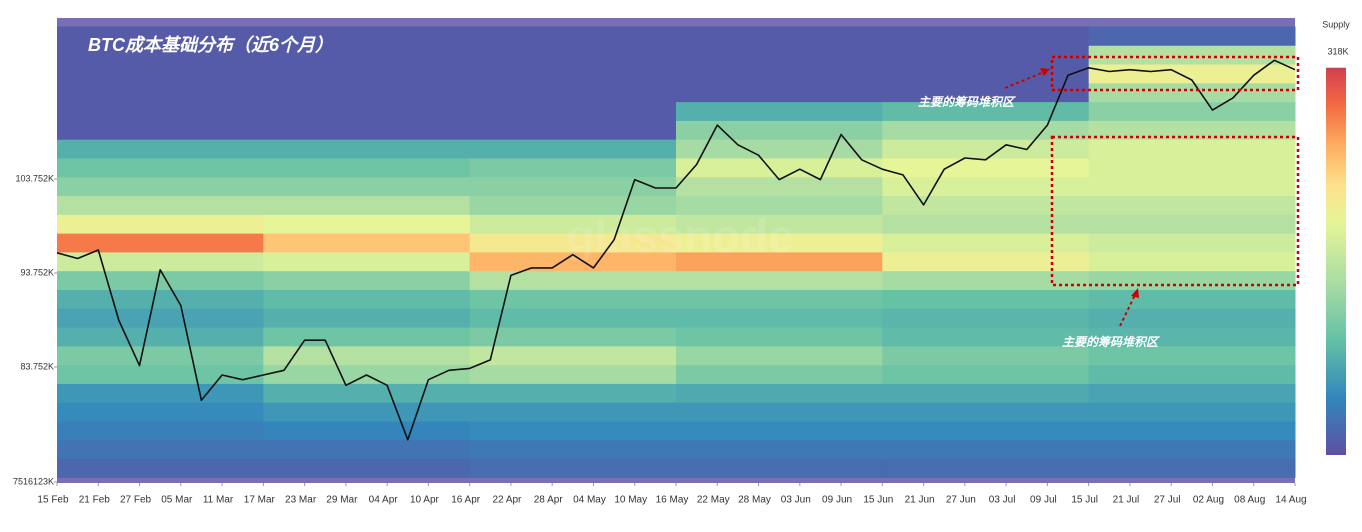 The width and height of the screenshot is (1362, 532). What do you see at coordinates (177, 500) in the screenshot?
I see `x-tick-label: 05 Mar` at bounding box center [177, 500].